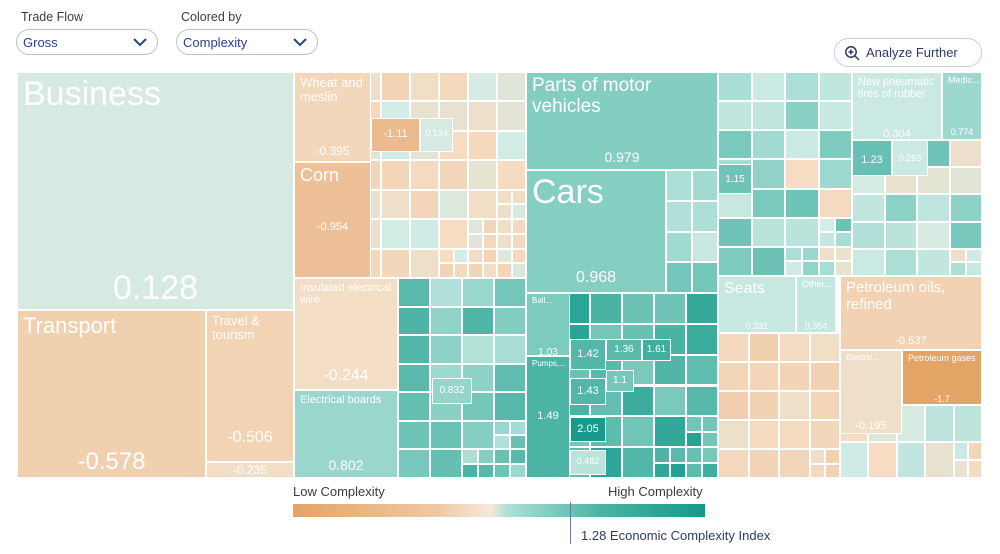 The width and height of the screenshot is (1000, 554). What do you see at coordinates (897, 106) in the screenshot?
I see `treemap-tile-labeled: New pneumatic tires of rubber 0.304` at bounding box center [897, 106].